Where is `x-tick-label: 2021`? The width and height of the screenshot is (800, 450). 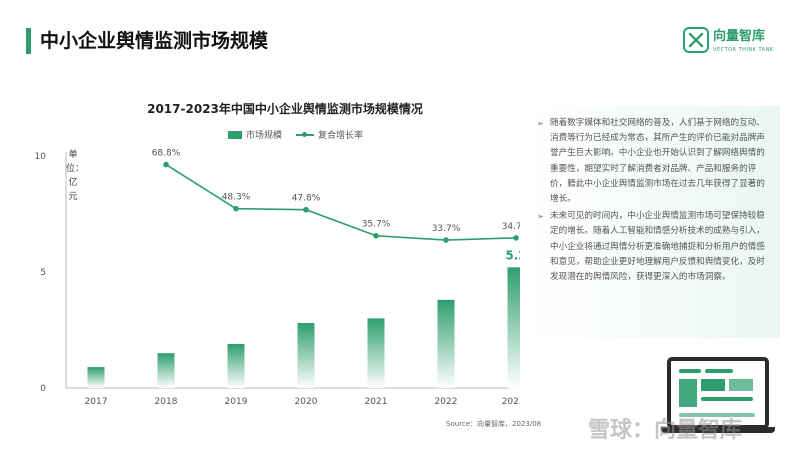
x-tick-label: 2021 is located at coordinates (376, 402).